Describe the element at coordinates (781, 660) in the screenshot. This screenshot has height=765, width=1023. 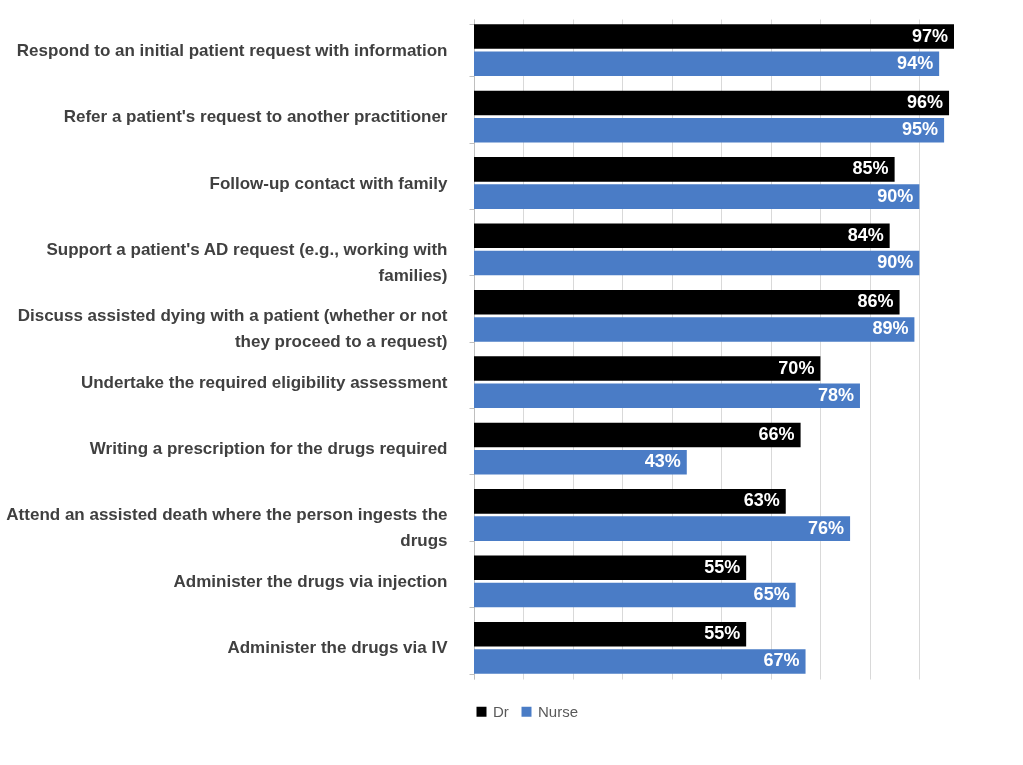
I see `data-label: 67%` at that location.